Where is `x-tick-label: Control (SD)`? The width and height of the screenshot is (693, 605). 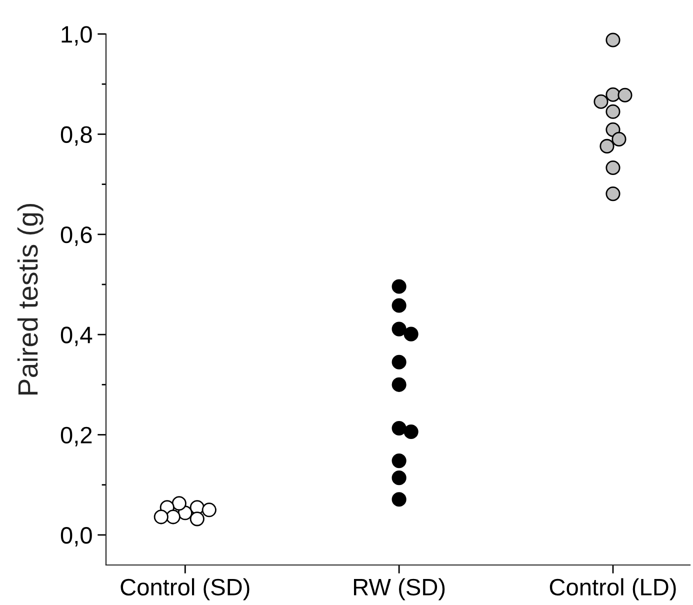
x-tick-label: Control (SD) is located at coordinates (185, 589).